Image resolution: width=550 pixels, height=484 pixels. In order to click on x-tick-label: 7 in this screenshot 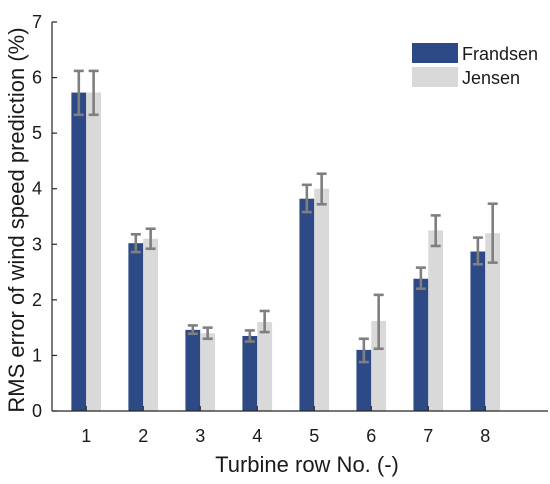, I will do `click(428, 436)`.